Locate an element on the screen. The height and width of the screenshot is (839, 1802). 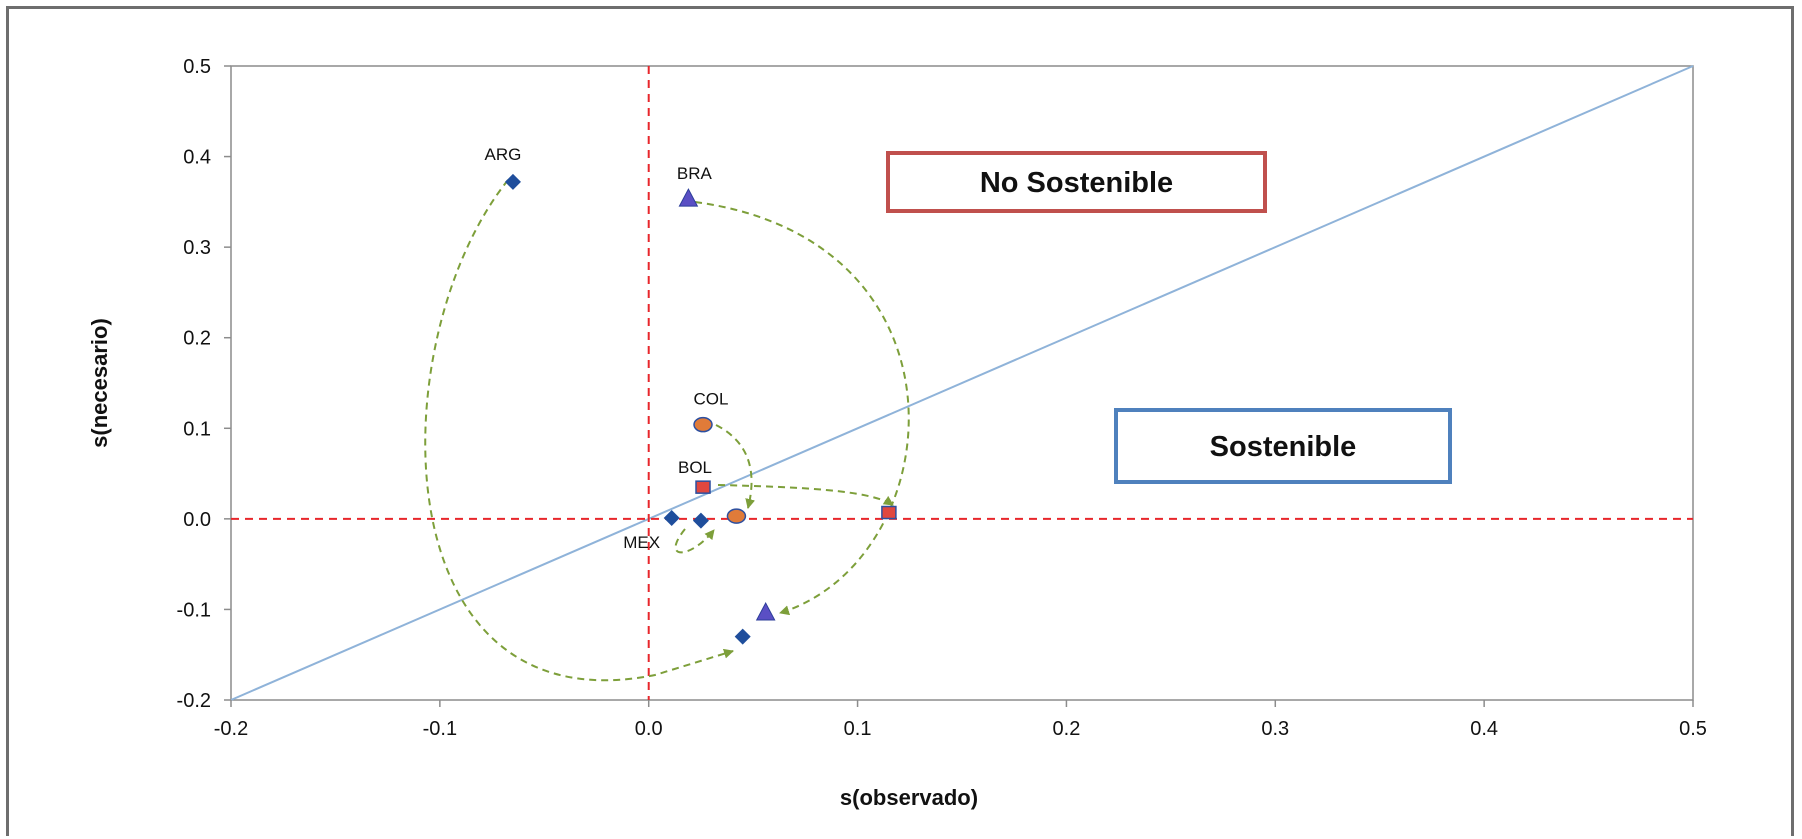
region-label: No Sostenible is located at coordinates (1076, 183).